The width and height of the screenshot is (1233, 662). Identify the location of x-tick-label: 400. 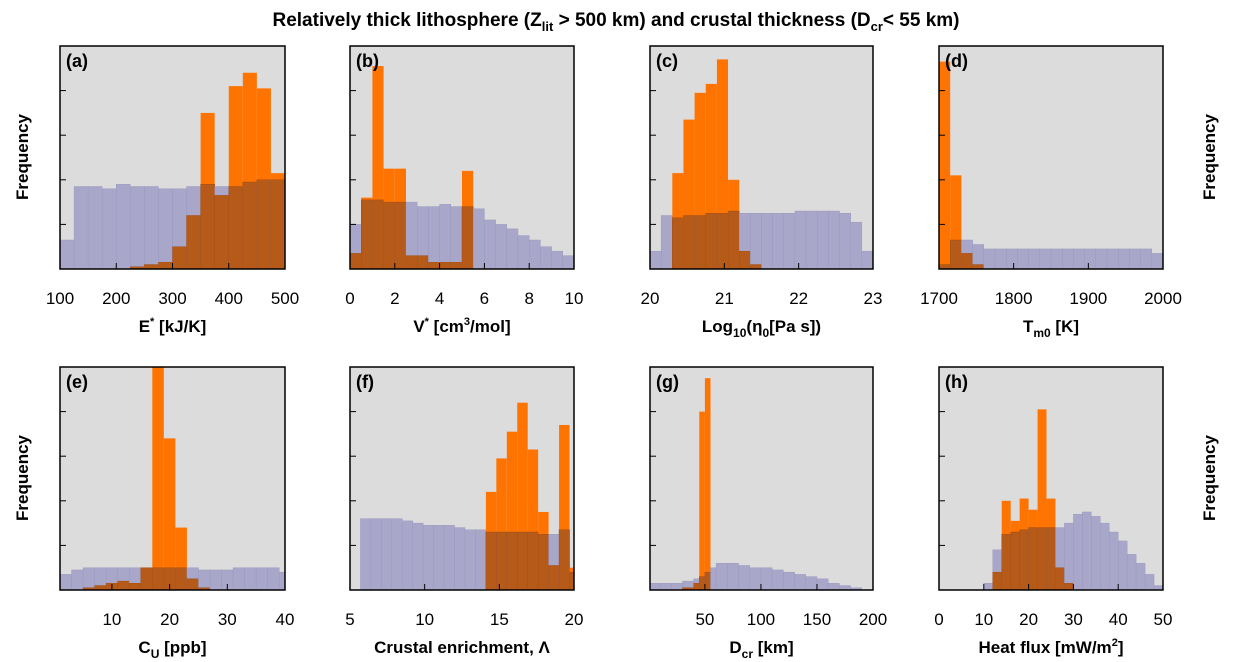
(229, 298).